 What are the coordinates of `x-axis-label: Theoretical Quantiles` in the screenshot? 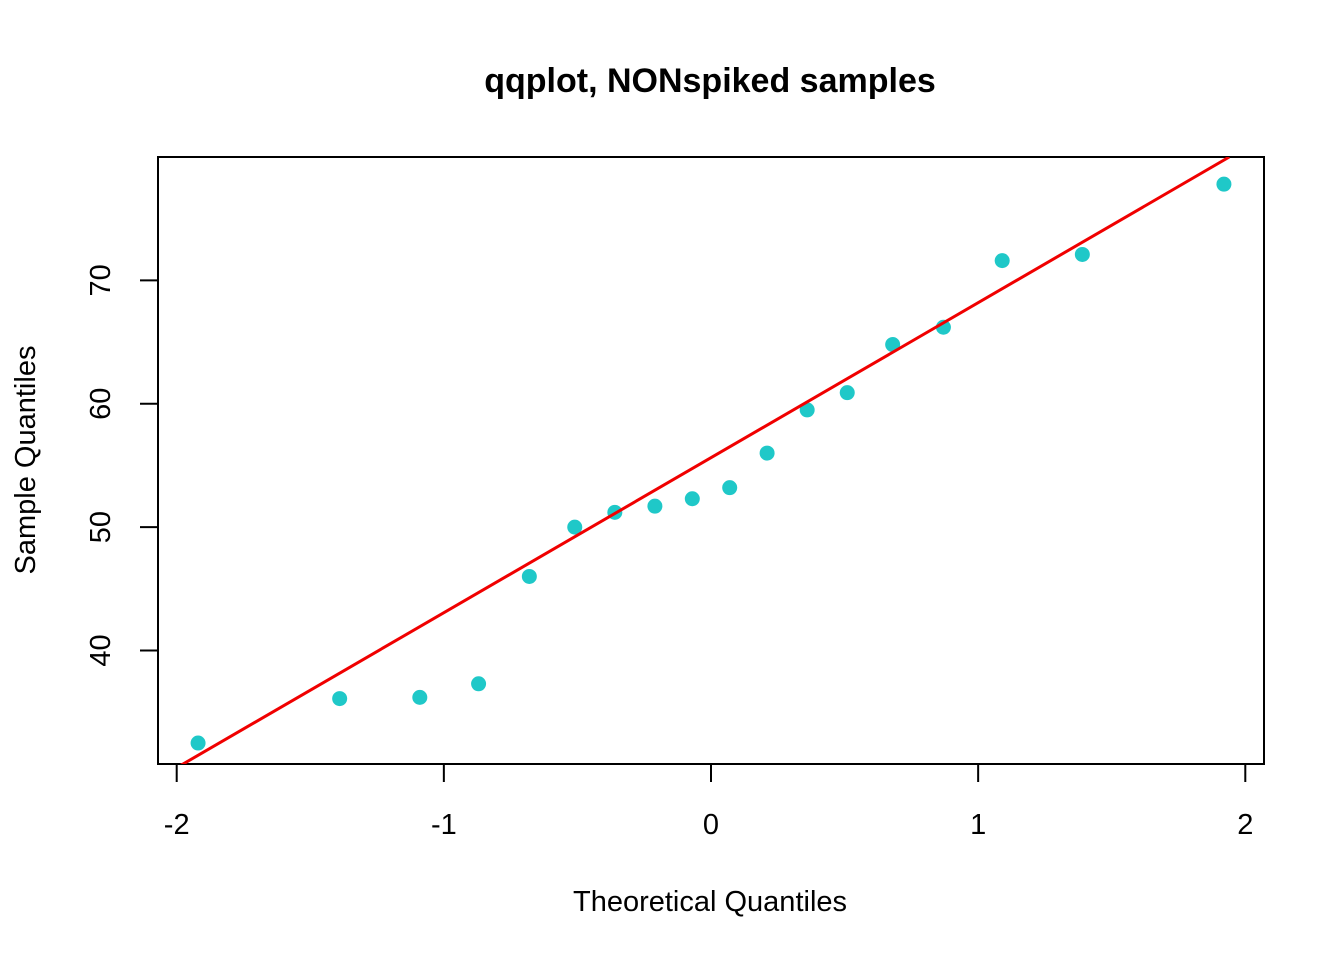 It's located at (710, 902).